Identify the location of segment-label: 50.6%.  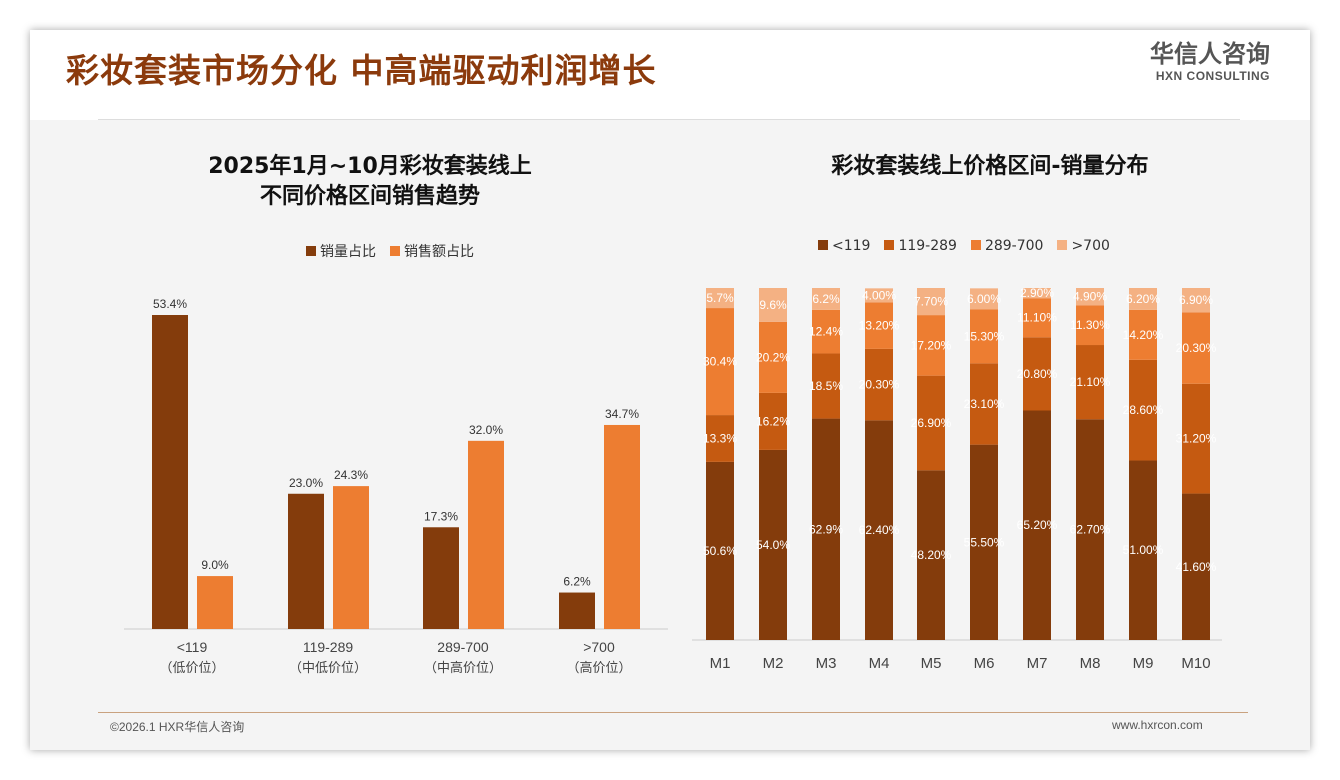
(720, 551).